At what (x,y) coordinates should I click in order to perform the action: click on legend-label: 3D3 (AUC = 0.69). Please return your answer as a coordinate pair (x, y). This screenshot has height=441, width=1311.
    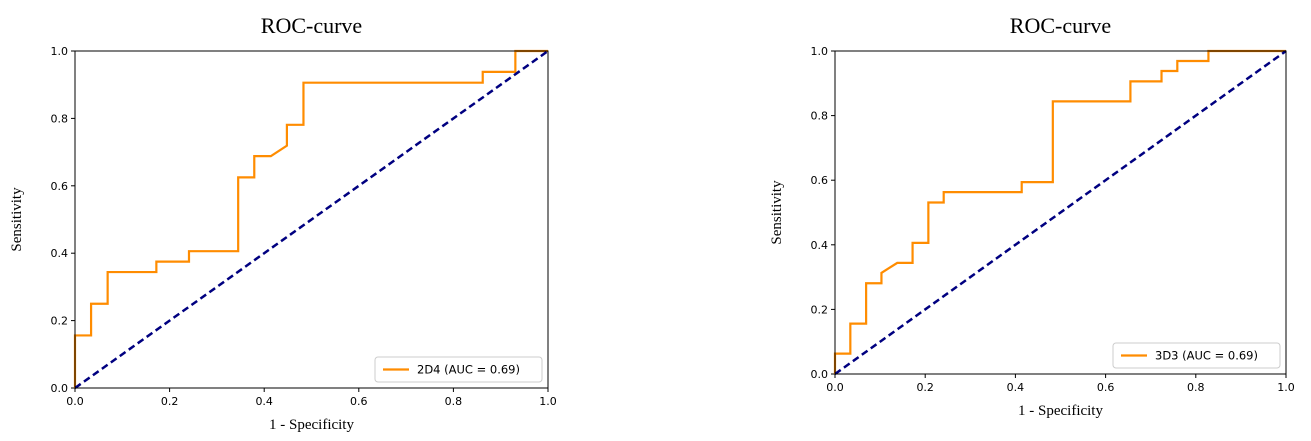
    Looking at the image, I should click on (1206, 356).